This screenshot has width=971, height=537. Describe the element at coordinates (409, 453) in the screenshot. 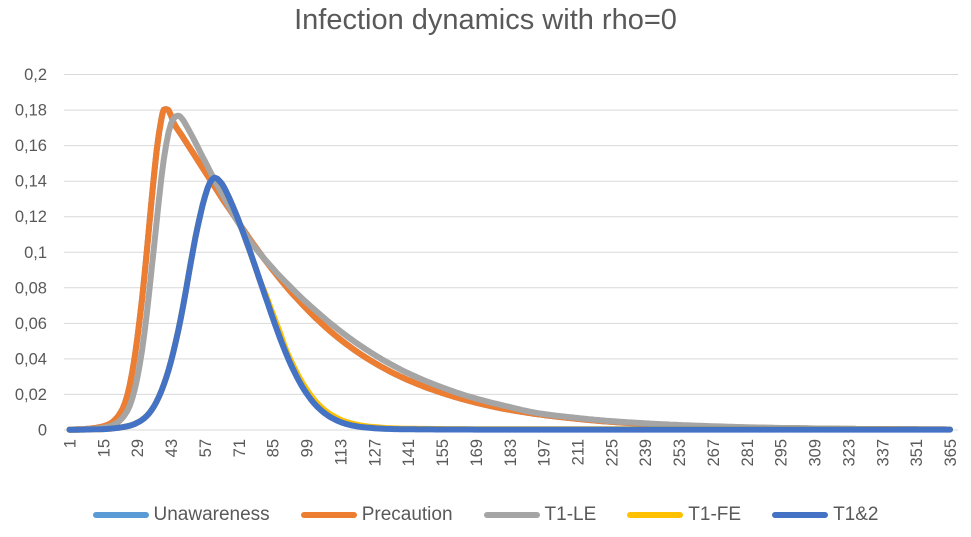

I see `x-axis-label: 141` at that location.